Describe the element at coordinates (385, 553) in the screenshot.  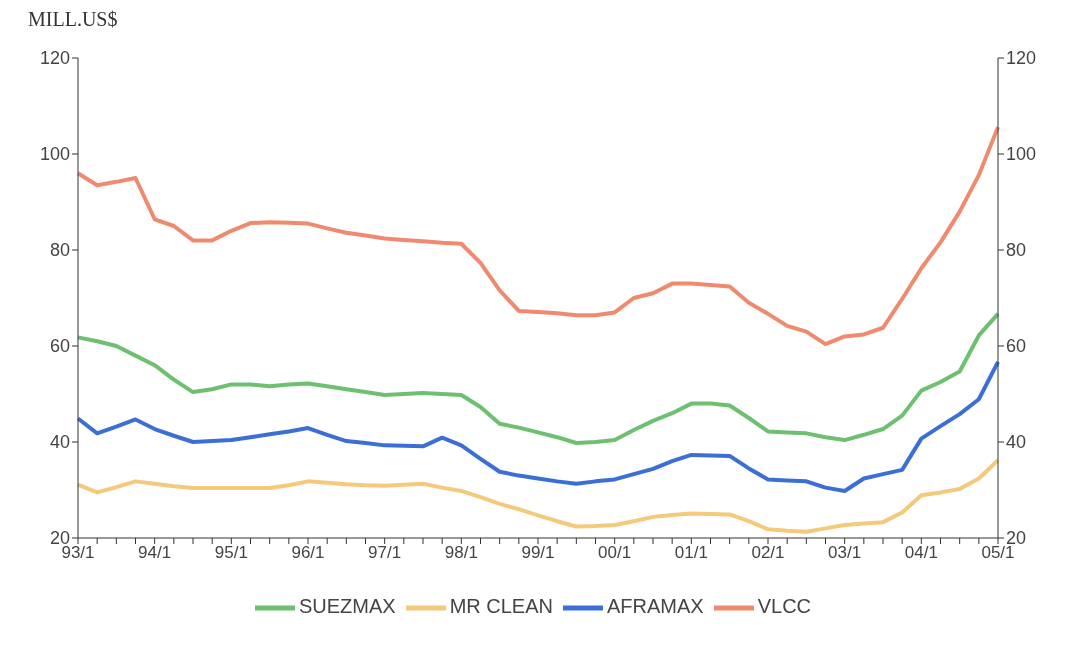
I see `x-tick-label: 97/1` at that location.